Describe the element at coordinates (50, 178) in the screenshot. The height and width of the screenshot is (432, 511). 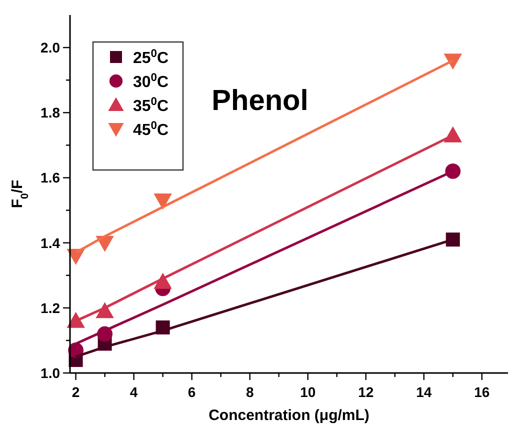
I see `y-tick-label: 1.6` at that location.